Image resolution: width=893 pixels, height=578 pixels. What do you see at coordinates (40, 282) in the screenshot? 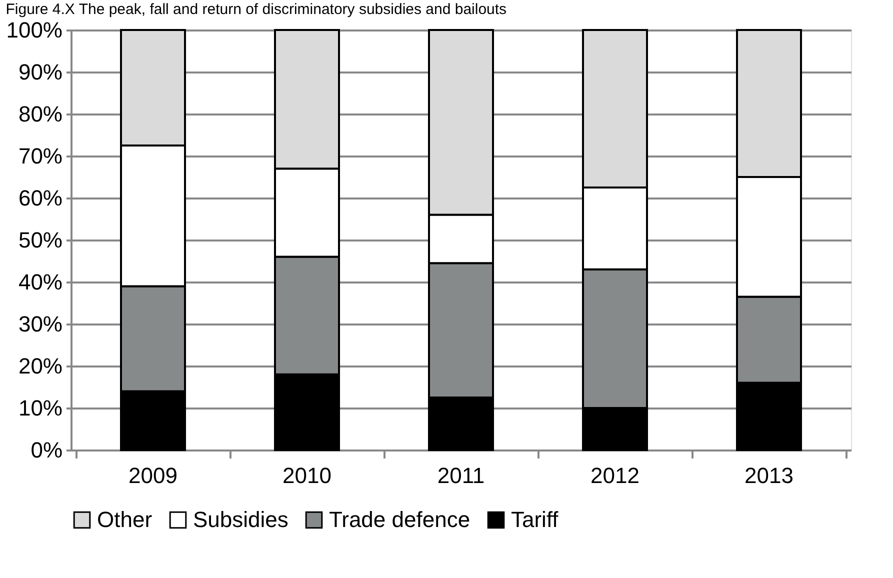
I see `y-tick-label: 40%` at bounding box center [40, 282].